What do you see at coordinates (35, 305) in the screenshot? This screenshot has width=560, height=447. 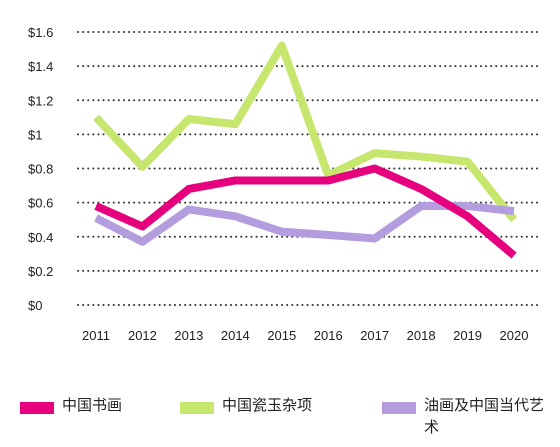 I see `y-tick-label: $0` at bounding box center [35, 305].